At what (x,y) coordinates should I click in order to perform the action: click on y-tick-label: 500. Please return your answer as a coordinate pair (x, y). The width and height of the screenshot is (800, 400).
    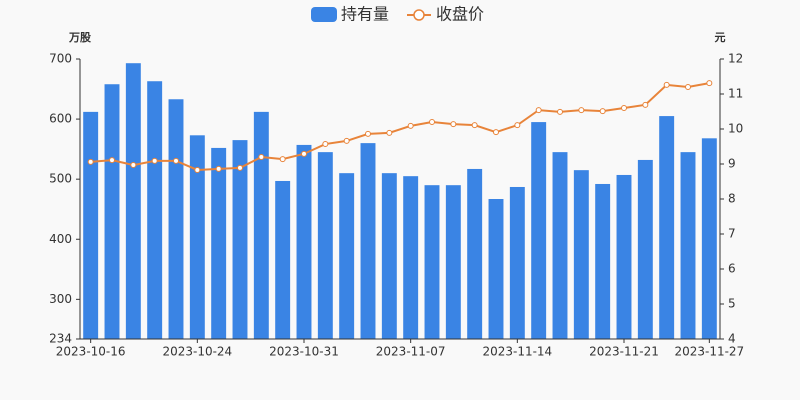
    Looking at the image, I should click on (60, 179).